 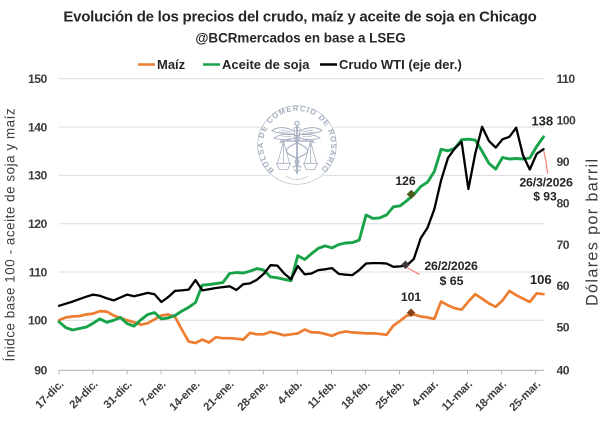 What do you see at coordinates (563, 328) in the screenshot?
I see `svg-text: 50` at bounding box center [563, 328].